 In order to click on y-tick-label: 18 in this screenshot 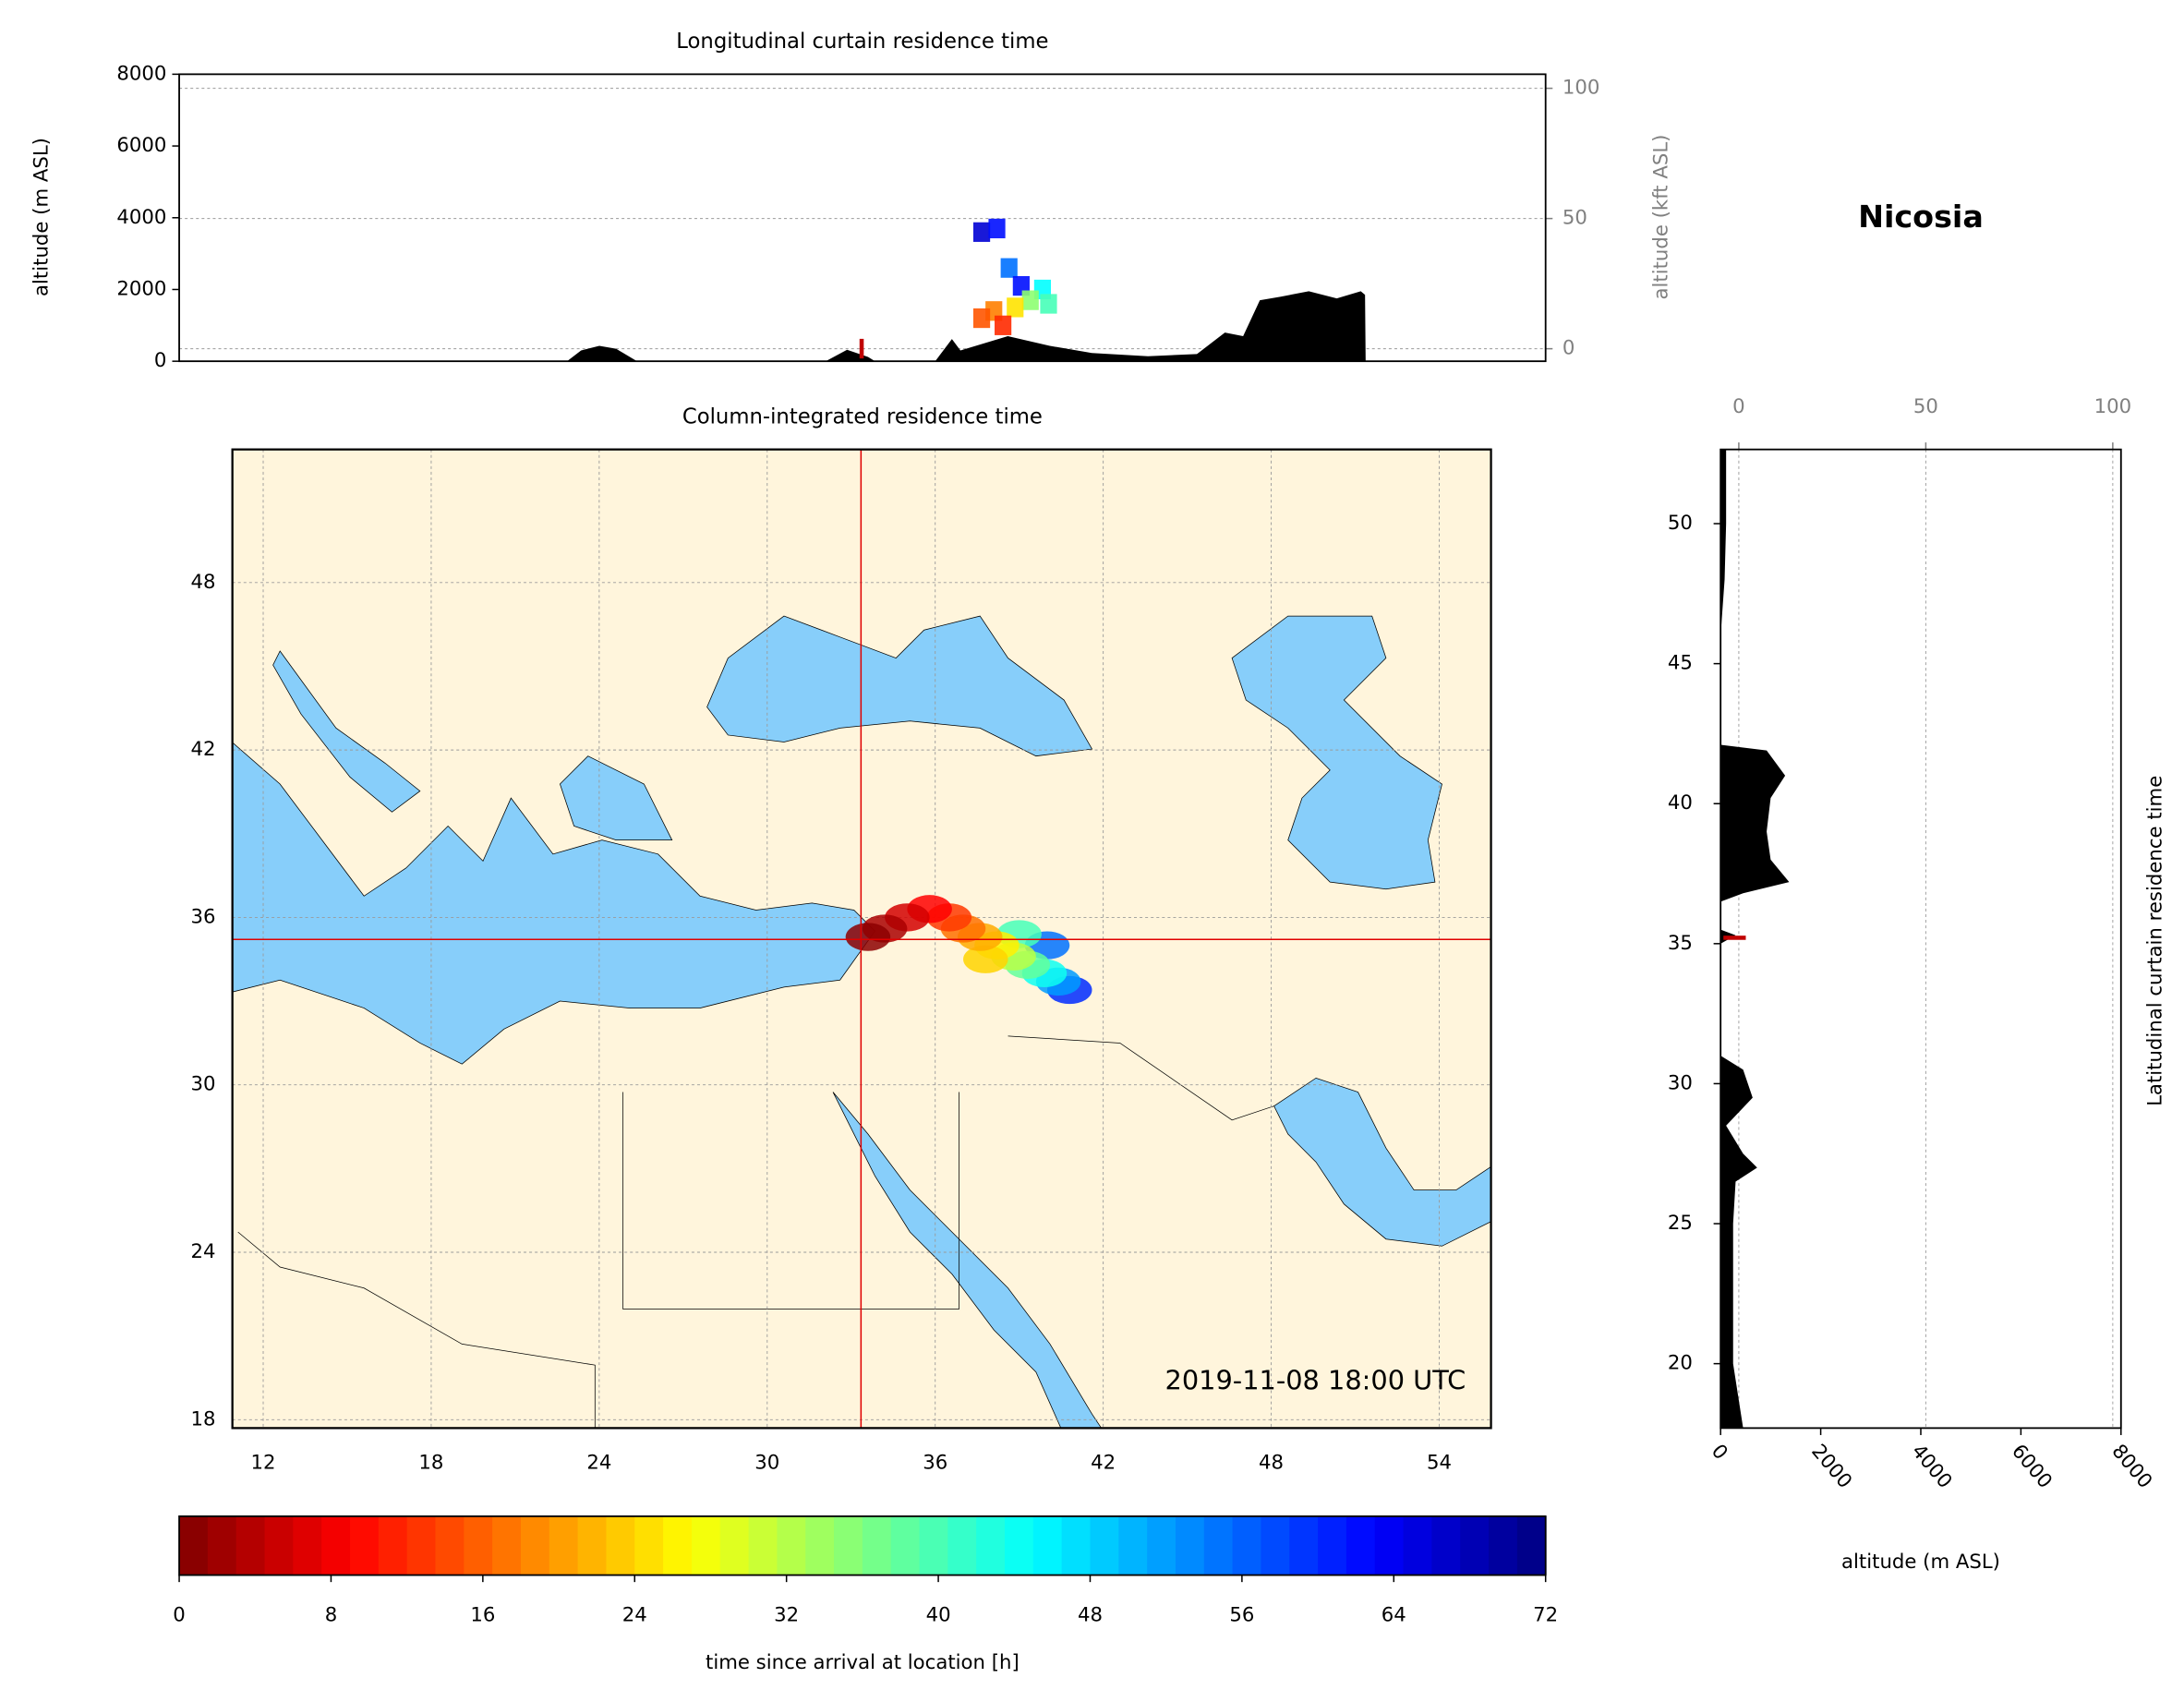, I will do `click(202, 1418)`.